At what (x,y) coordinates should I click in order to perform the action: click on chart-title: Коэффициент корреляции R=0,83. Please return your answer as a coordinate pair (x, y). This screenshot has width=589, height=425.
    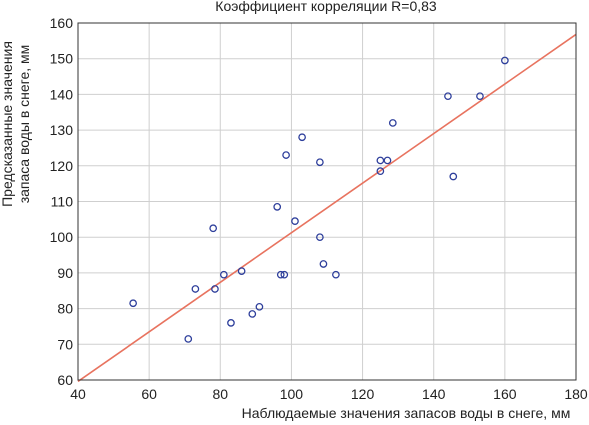
    Looking at the image, I should click on (326, 7).